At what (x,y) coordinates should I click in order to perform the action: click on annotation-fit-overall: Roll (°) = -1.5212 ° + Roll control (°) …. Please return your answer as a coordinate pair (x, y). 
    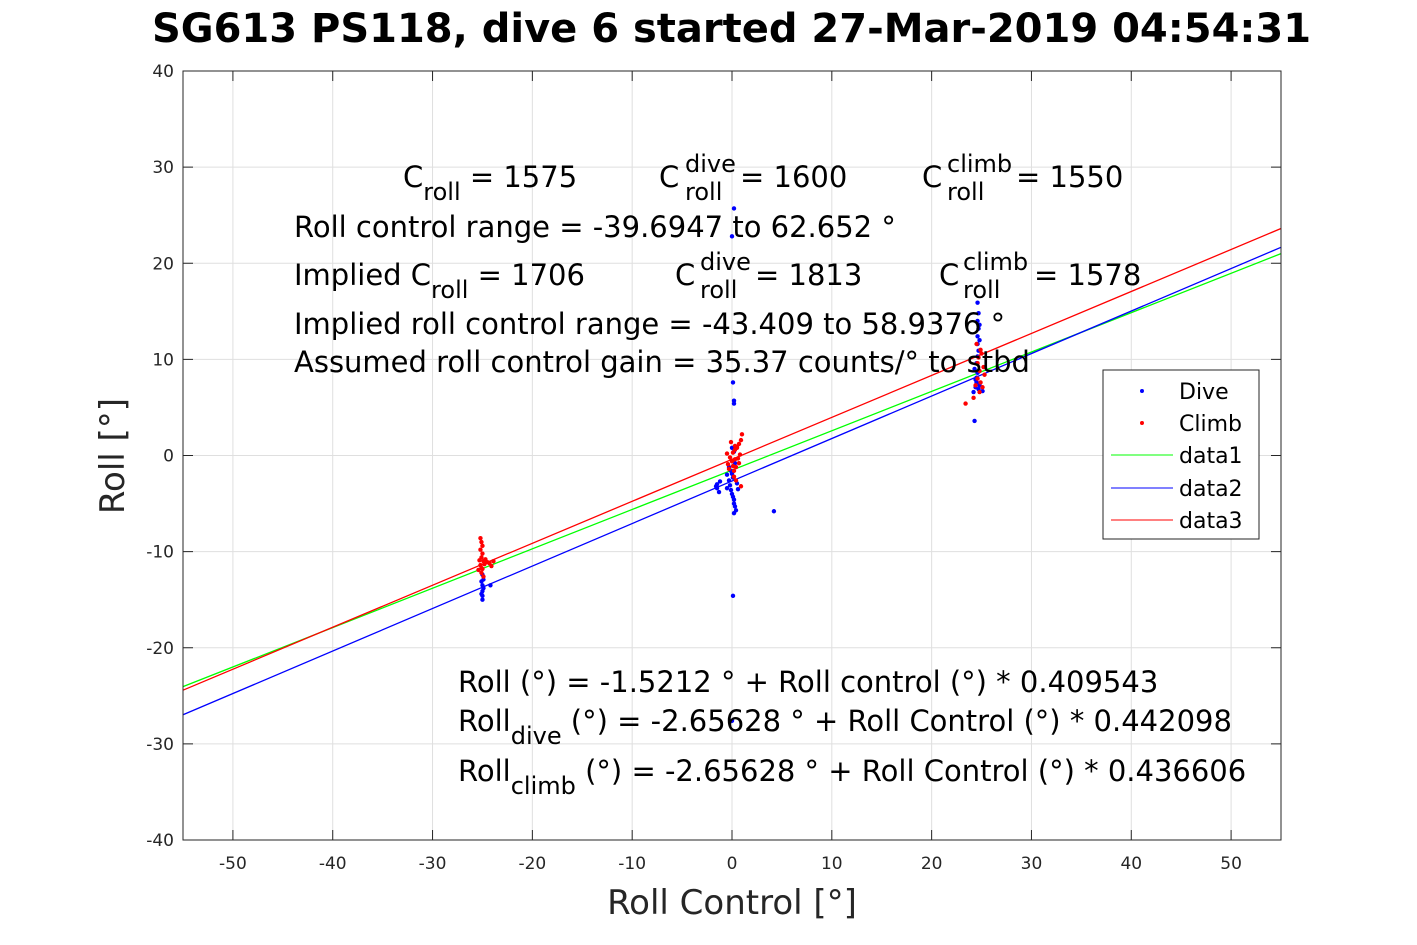
    Looking at the image, I should click on (808, 682).